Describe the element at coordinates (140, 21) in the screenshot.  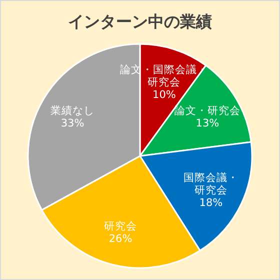
I see `chart-title: インターン中の業績` at that location.